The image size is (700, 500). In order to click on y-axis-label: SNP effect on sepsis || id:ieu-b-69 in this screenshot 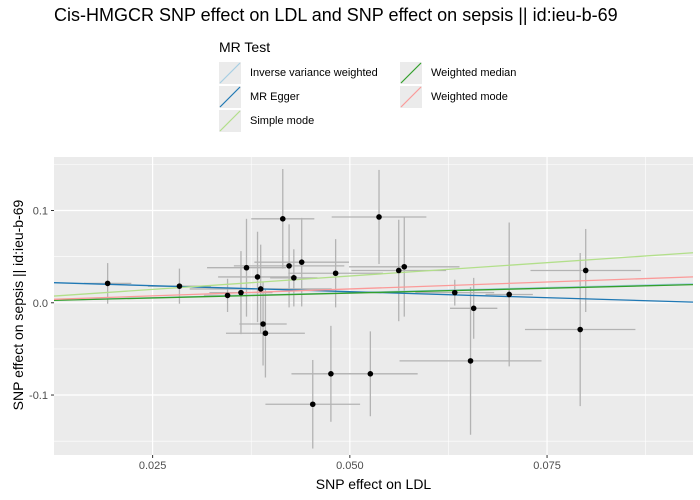, I will do `click(18, 305)`.